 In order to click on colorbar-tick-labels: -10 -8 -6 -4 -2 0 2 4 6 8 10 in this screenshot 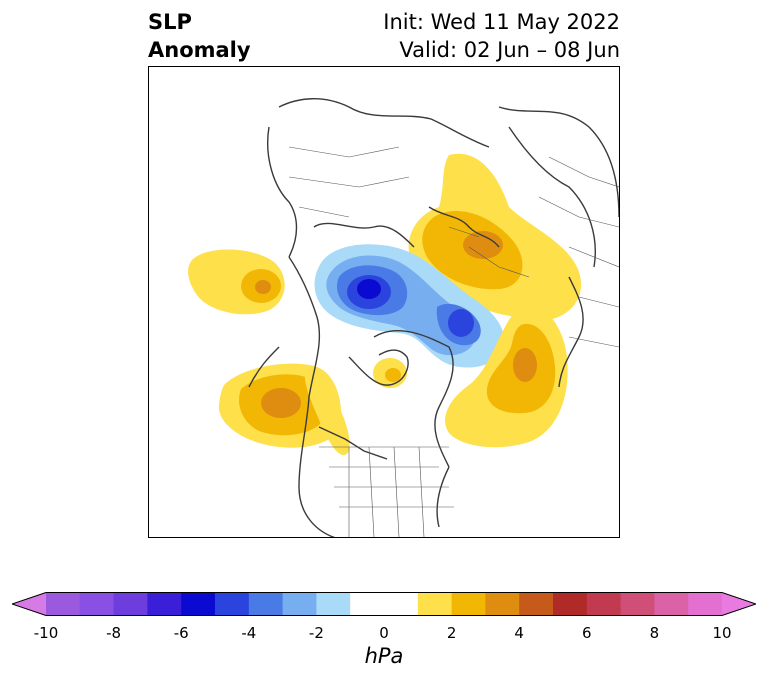, I will do `click(384, 634)`.